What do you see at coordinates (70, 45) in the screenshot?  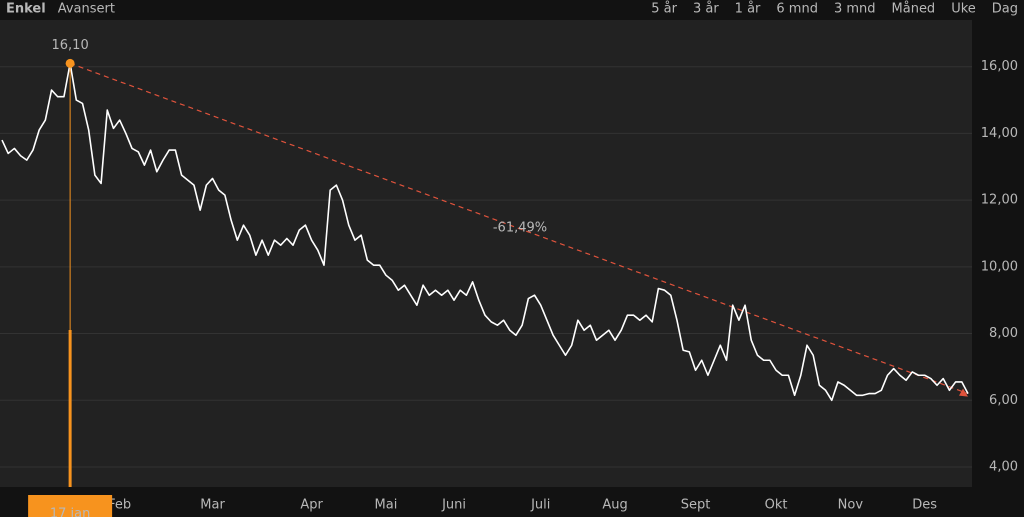 I see `peak-label: 16,10` at bounding box center [70, 45].